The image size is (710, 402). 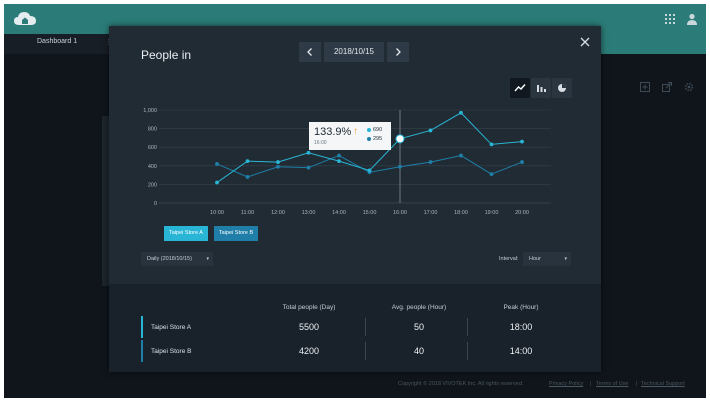 I want to click on line-chart-button, so click(x=520, y=88).